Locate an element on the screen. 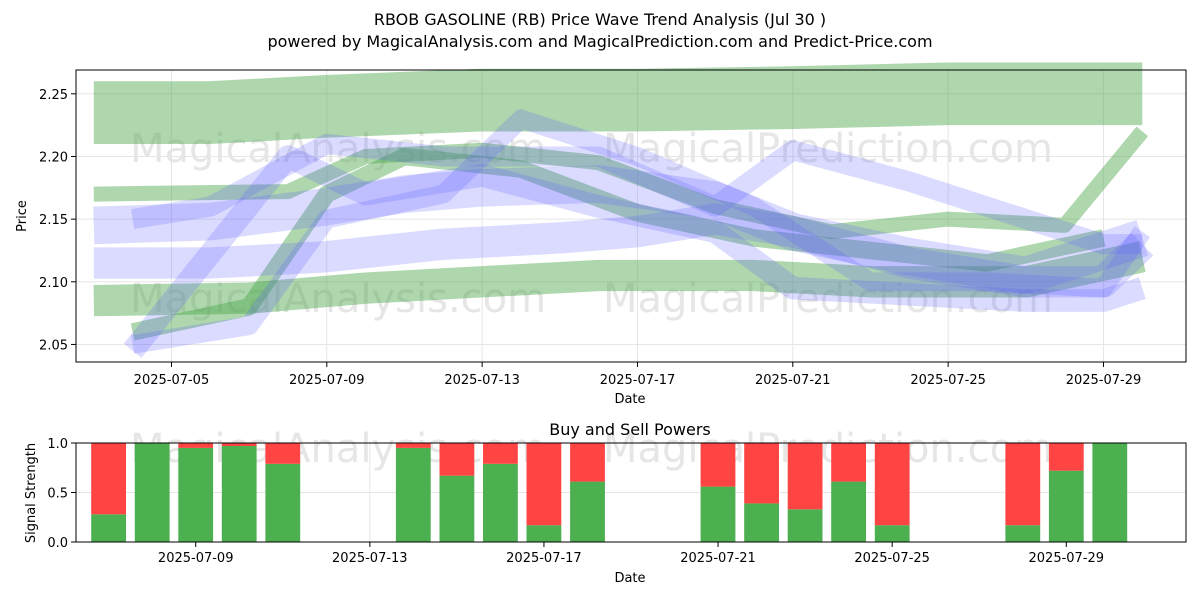  price-y-tick-label: 2.15 is located at coordinates (53, 220).